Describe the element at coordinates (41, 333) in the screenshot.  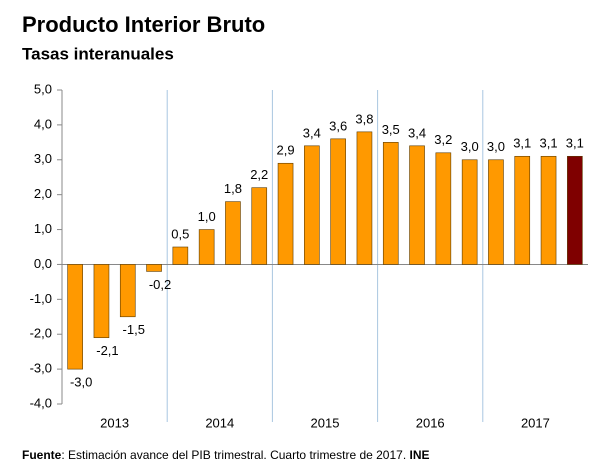
I see `y-tick-label: -2,0` at that location.